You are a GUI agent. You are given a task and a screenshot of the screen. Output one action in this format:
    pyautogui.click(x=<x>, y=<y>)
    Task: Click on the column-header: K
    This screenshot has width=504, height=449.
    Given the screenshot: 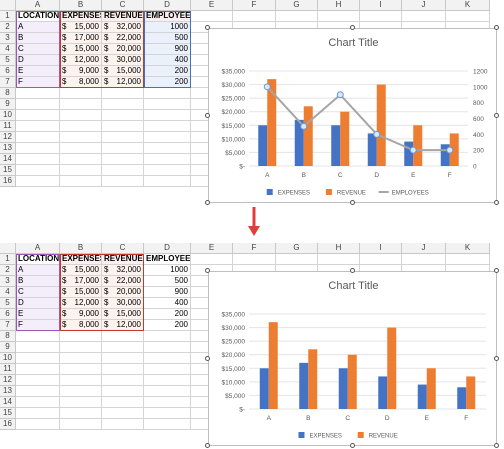 What is the action you would take?
    pyautogui.click(x=468, y=5)
    